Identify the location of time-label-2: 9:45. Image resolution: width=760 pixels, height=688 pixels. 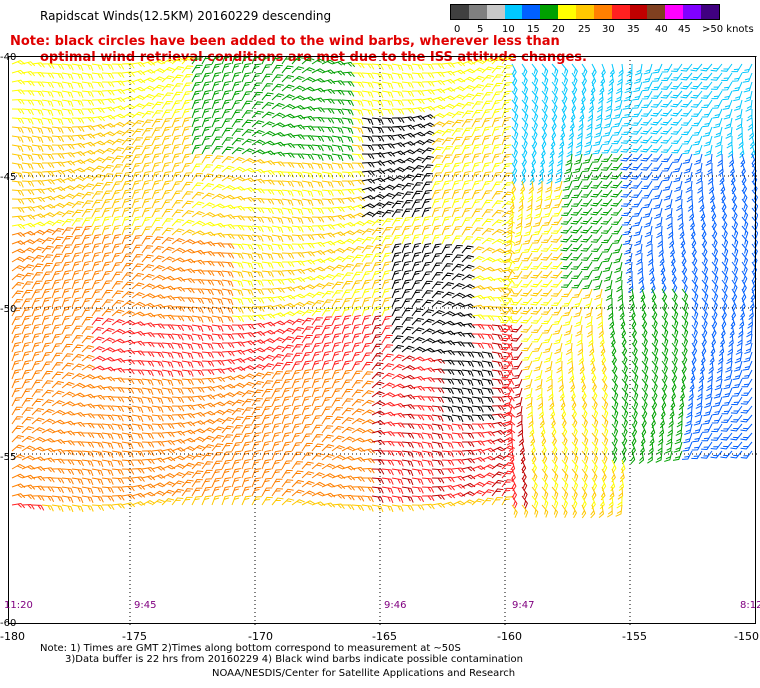
(145, 605).